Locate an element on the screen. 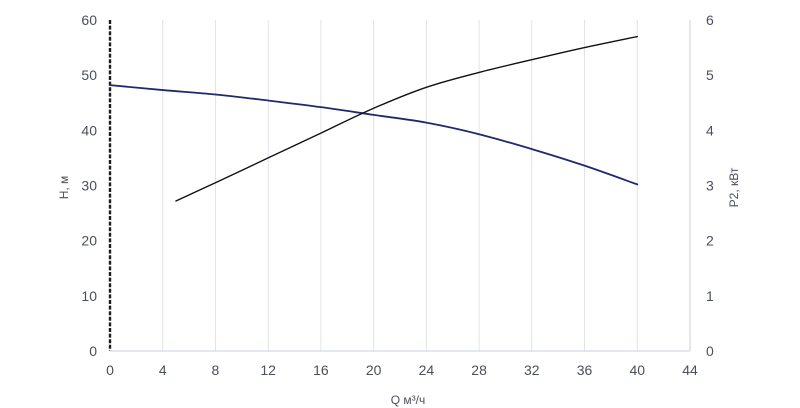  x-tick-label: 4 is located at coordinates (163, 370).